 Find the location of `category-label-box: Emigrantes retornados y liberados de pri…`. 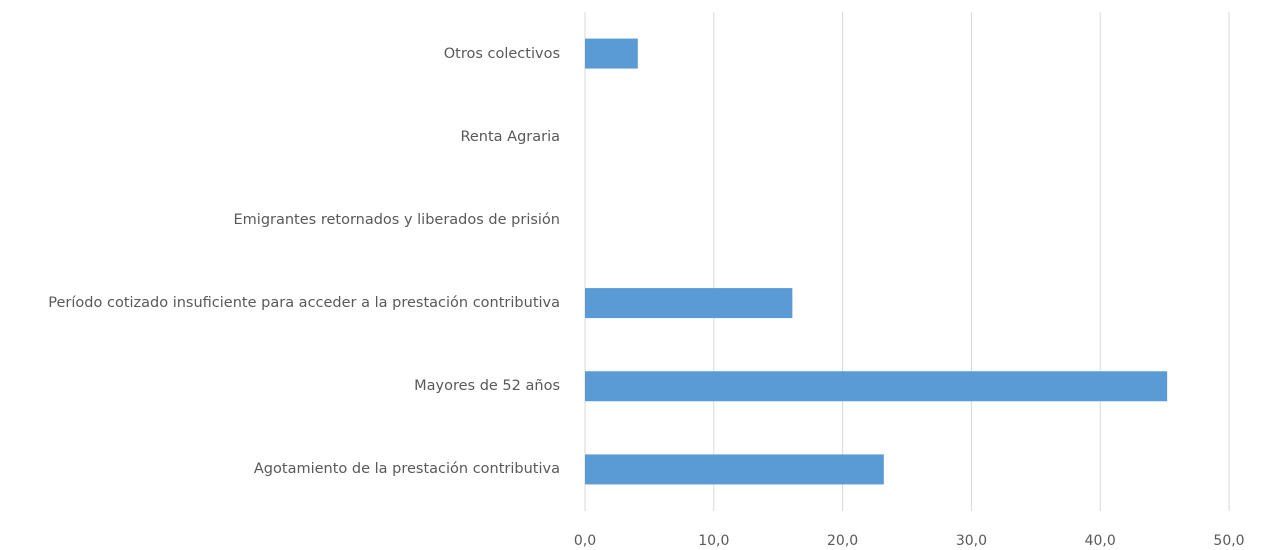

category-label-box: Emigrantes retornados y liberados de pri… is located at coordinates (280, 220).